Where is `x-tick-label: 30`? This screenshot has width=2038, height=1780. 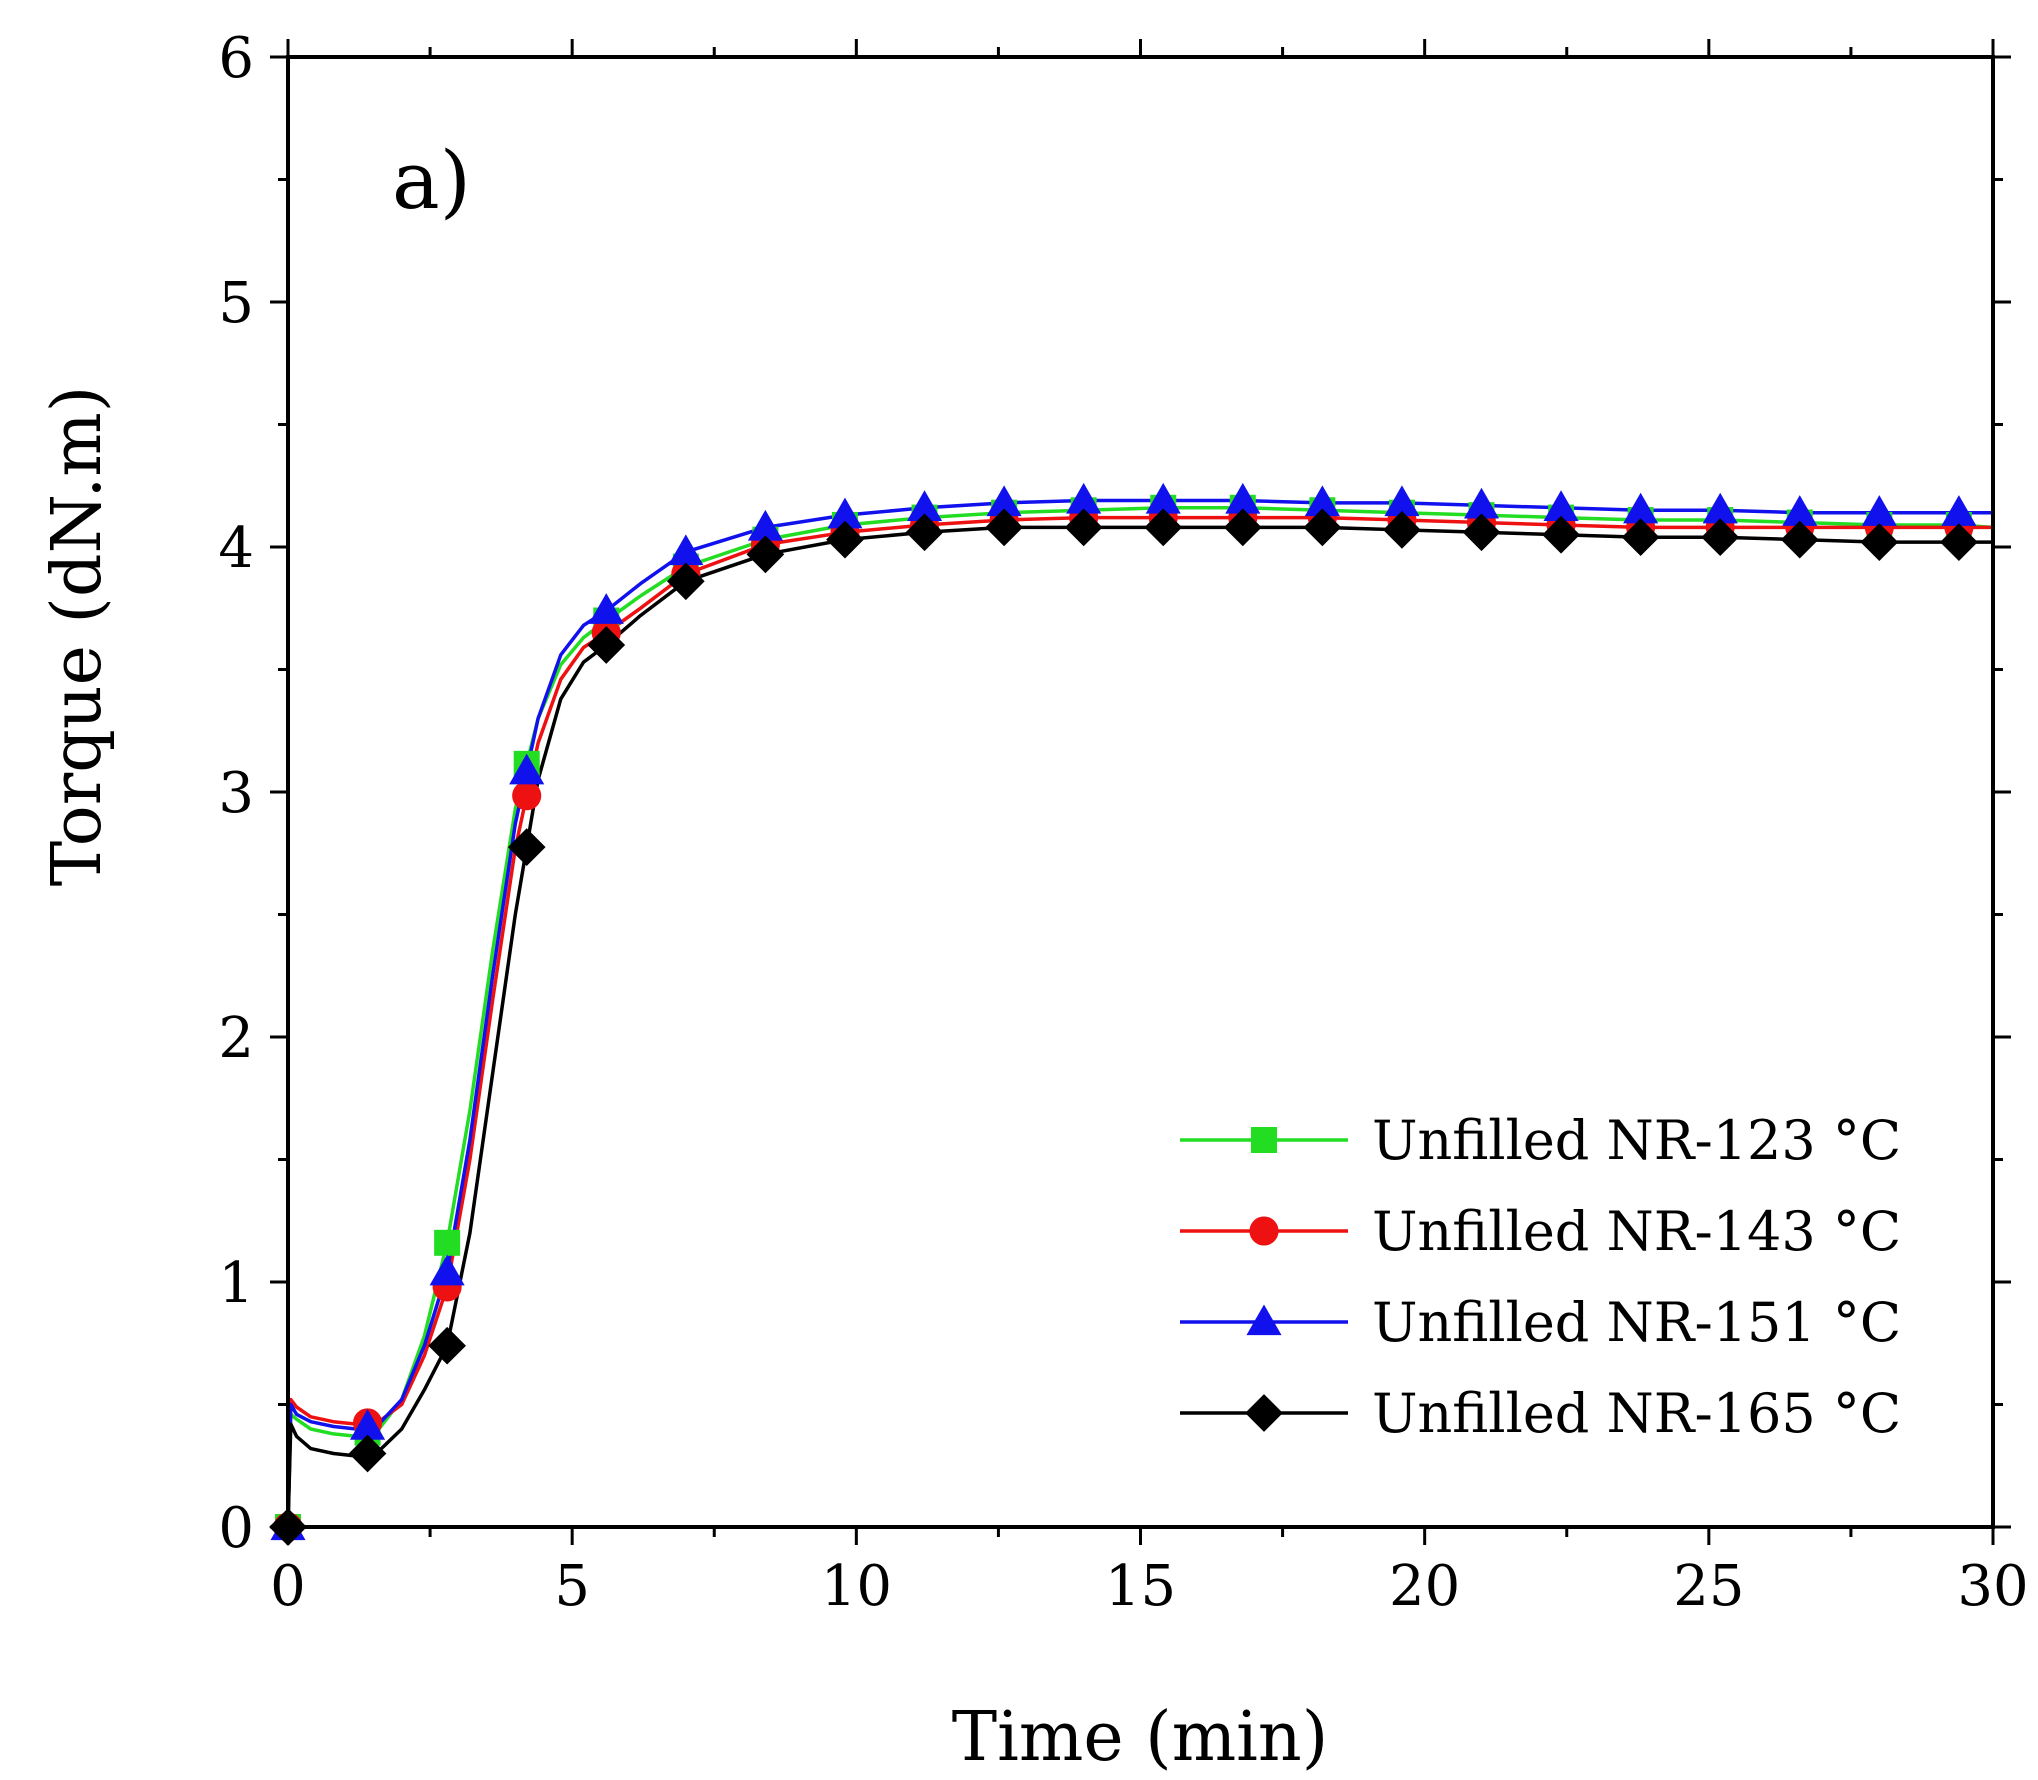 x-tick-label: 30 is located at coordinates (1992, 1586).